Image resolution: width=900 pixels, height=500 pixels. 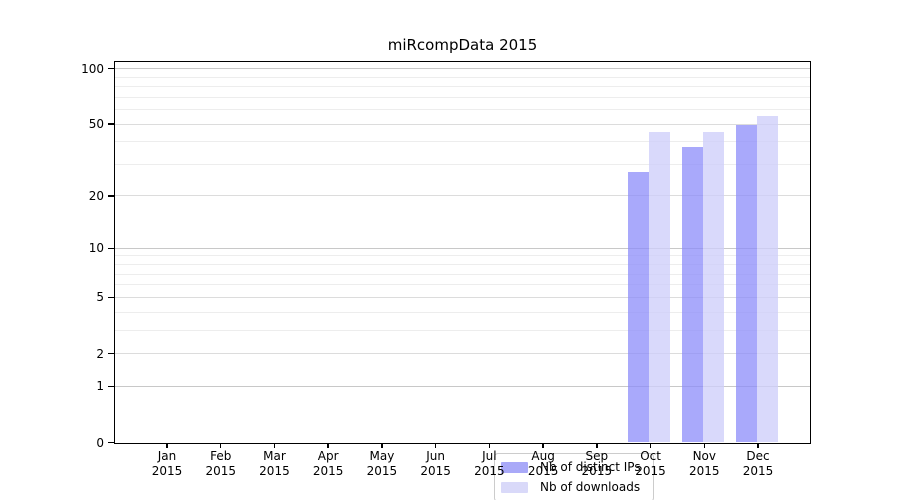 What do you see at coordinates (543, 463) in the screenshot?
I see `x-tick-label-aug: Aug 2015` at bounding box center [543, 463].